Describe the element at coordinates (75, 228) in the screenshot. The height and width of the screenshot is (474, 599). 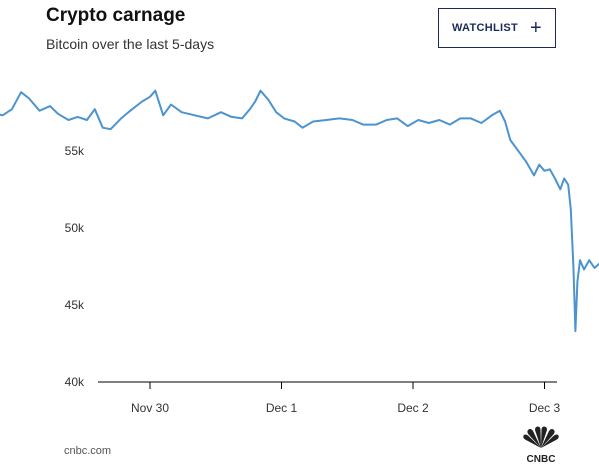
I see `y-tick-label: 50k` at that location.